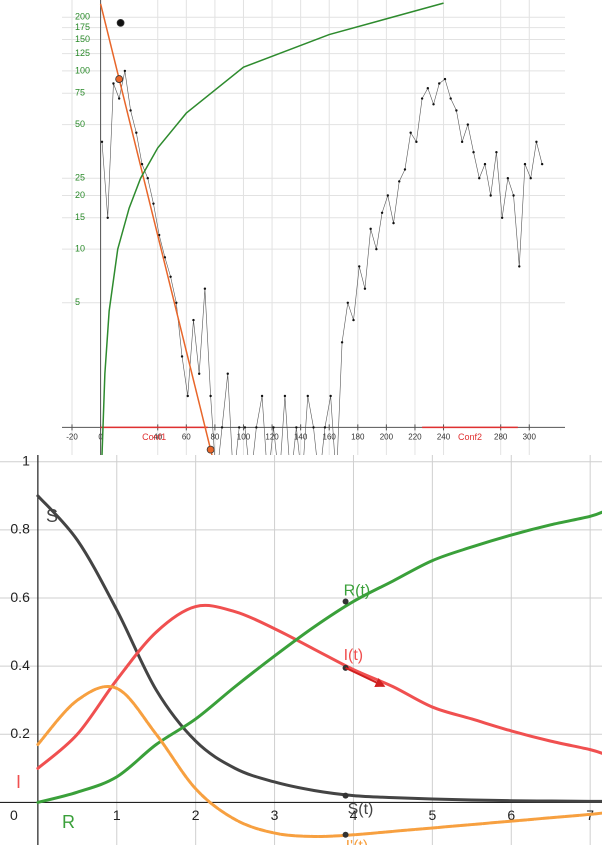 The height and width of the screenshot is (845, 602). What do you see at coordinates (530, 437) in the screenshot?
I see `x-tick-label: 300` at bounding box center [530, 437].